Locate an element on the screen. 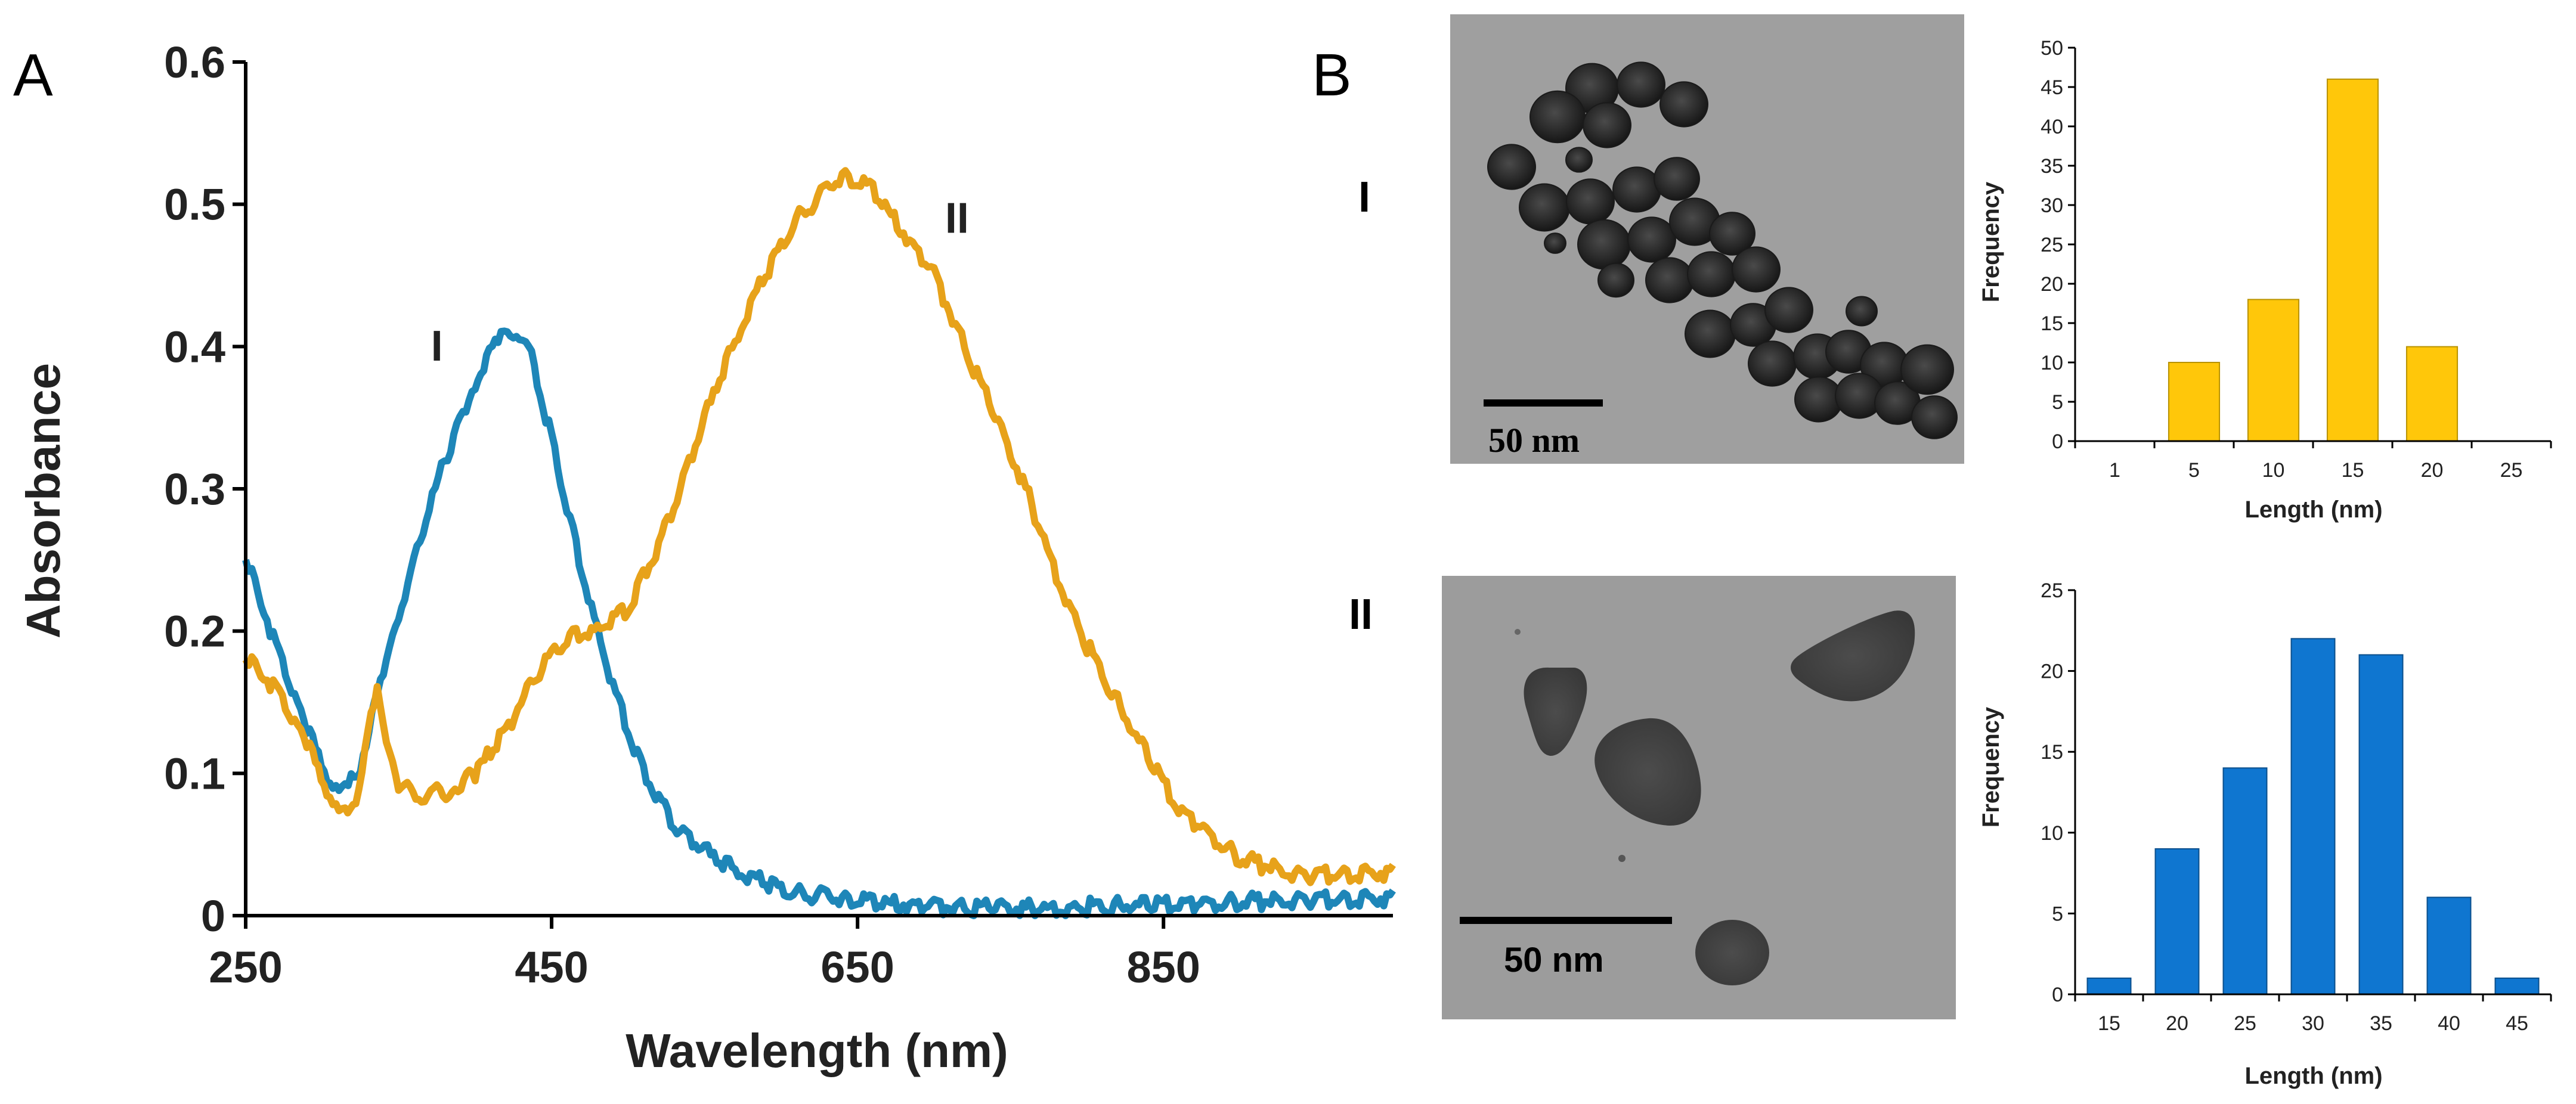 The width and height of the screenshot is (2576, 1104). x-tick-label: 450 is located at coordinates (551, 967).